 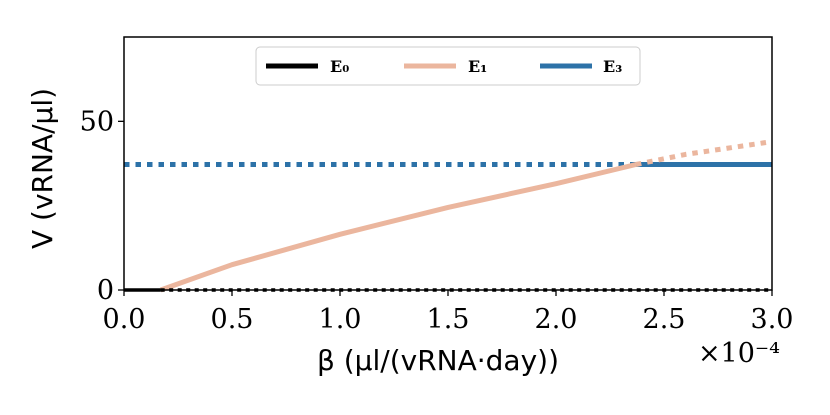 What do you see at coordinates (339, 66) in the screenshot?
I see `legend-label: E₀` at bounding box center [339, 66].